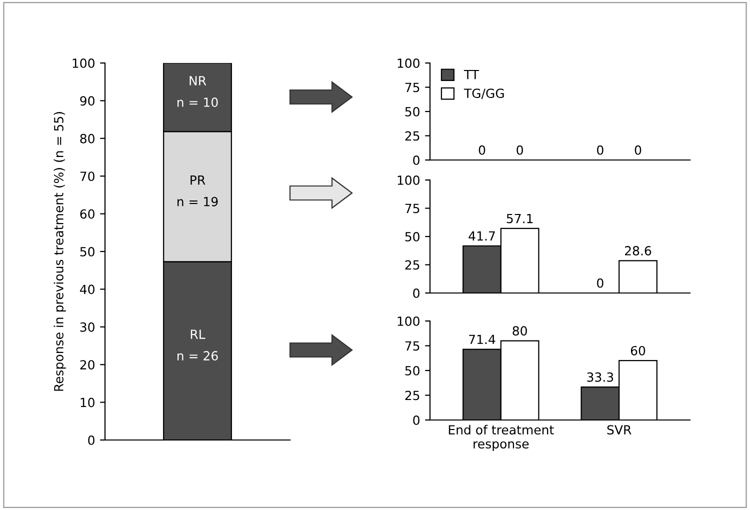 This screenshot has height=510, width=750. Describe the element at coordinates (600, 377) in the screenshot. I see `data-label: 33.3` at that location.